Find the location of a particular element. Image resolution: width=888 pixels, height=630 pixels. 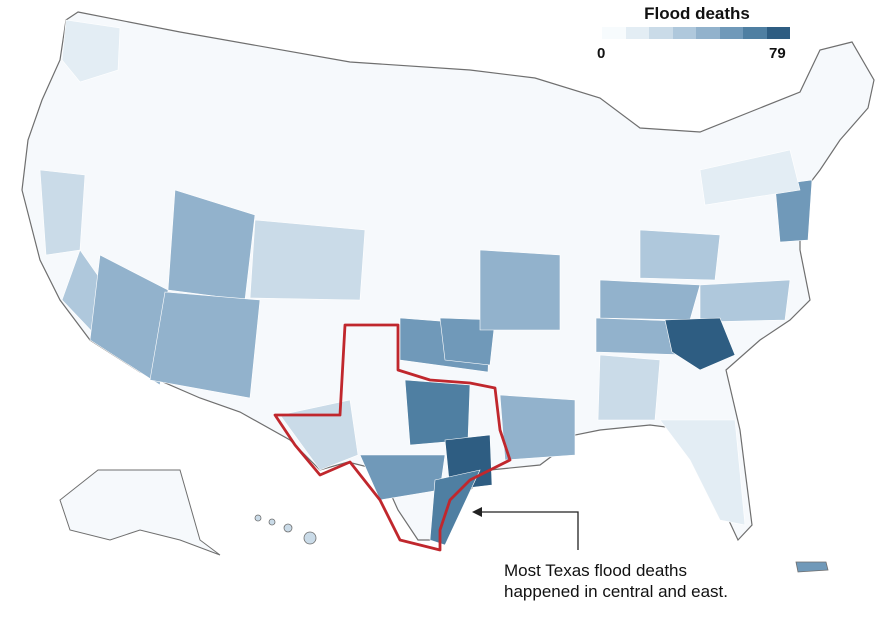

region-virginia-east is located at coordinates (745, 301).